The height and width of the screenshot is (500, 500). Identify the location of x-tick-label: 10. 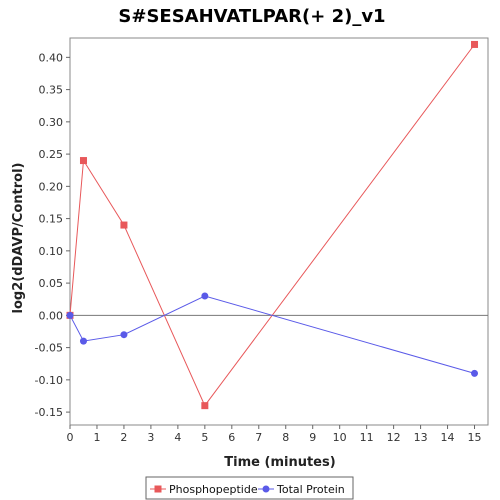
(340, 437).